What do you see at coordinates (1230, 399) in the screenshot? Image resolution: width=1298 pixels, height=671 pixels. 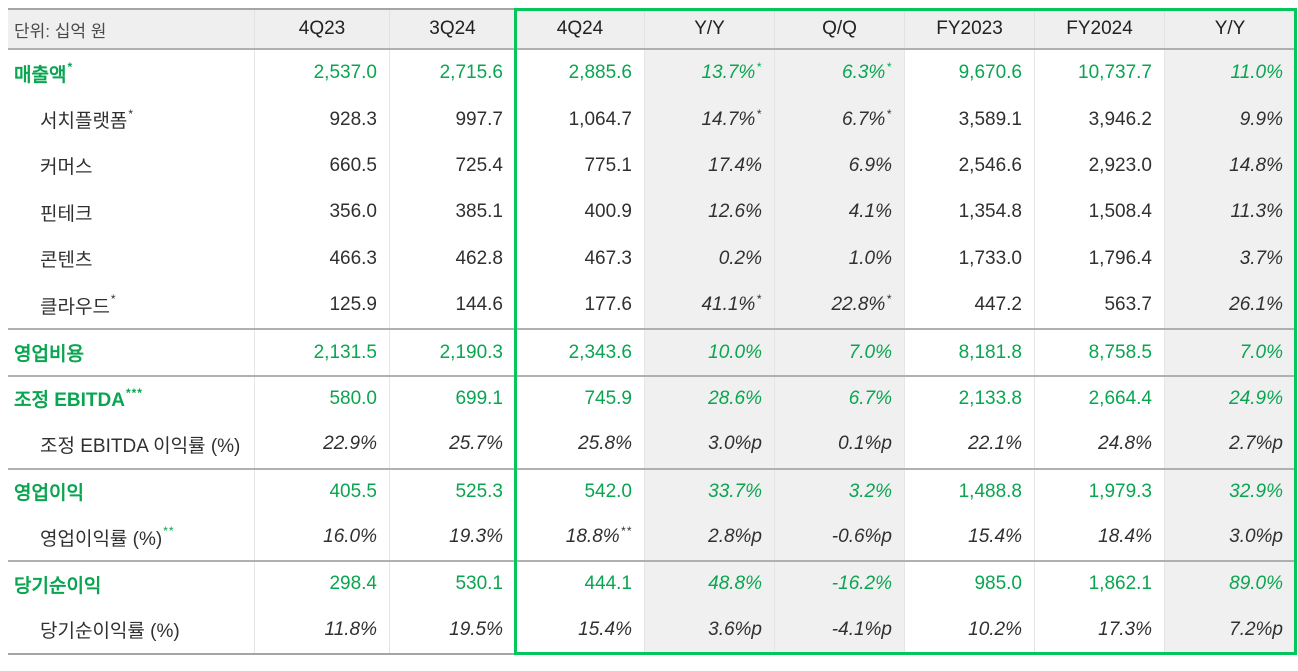 I see `value-cell: 24.9%` at bounding box center [1230, 399].